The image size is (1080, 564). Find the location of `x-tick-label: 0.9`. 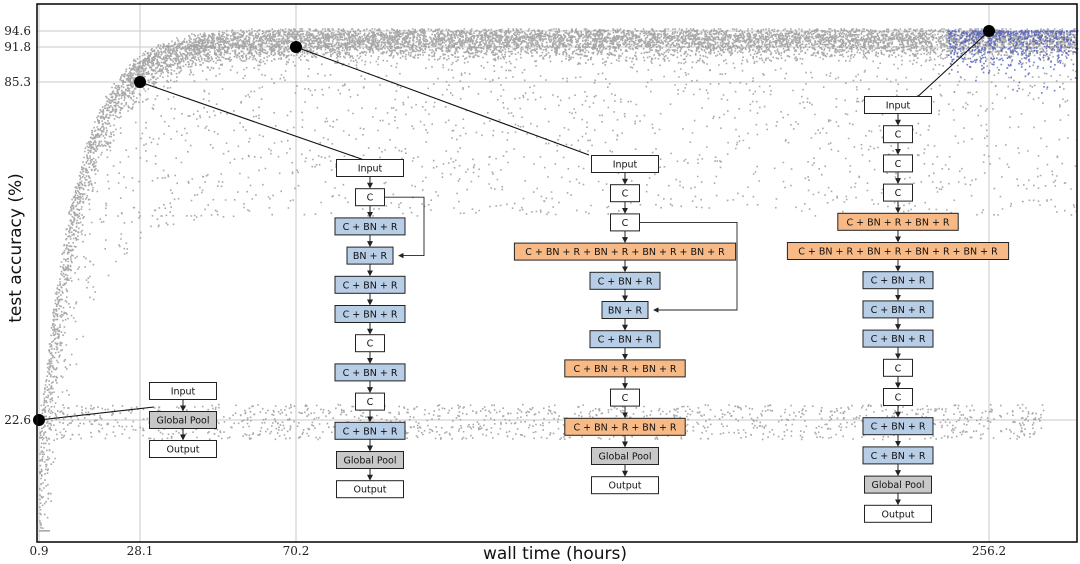

x-tick-label: 0.9 is located at coordinates (38, 551).